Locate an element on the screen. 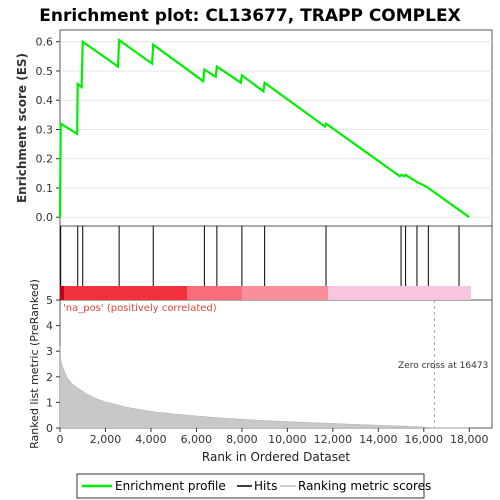  es-tick-label: 0.4 is located at coordinates (45, 100).